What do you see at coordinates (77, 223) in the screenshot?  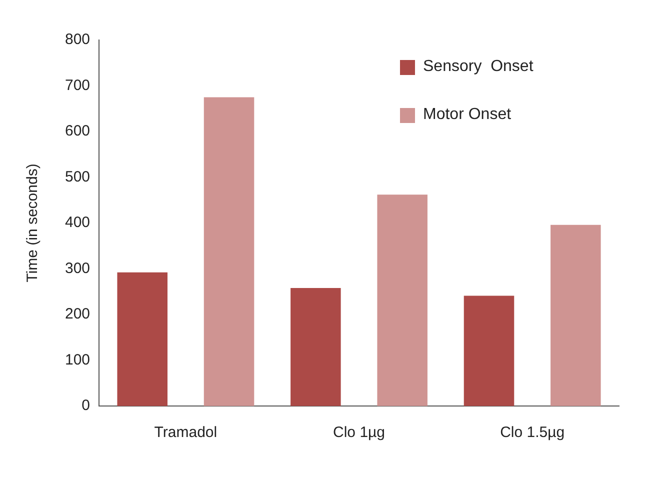 I see `y-tick-label: 400` at bounding box center [77, 223].